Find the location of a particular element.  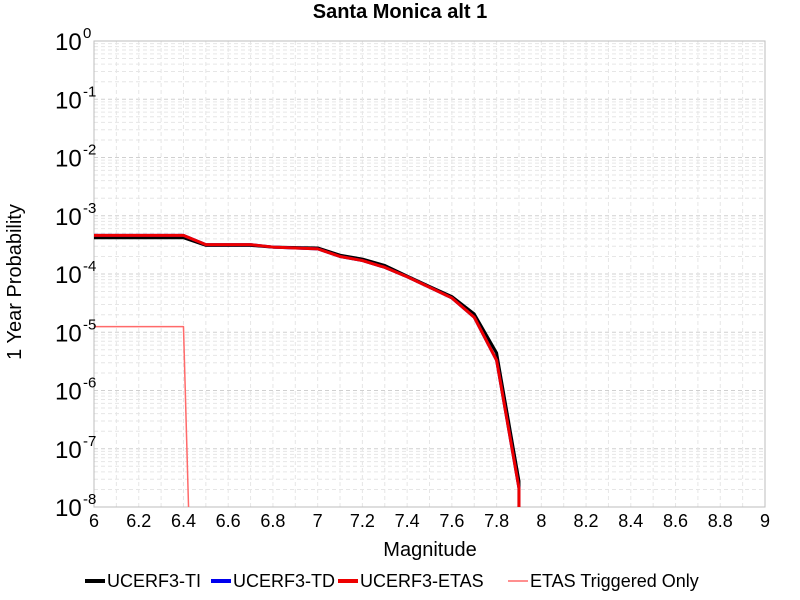

x-tick-label: 9 is located at coordinates (765, 521).